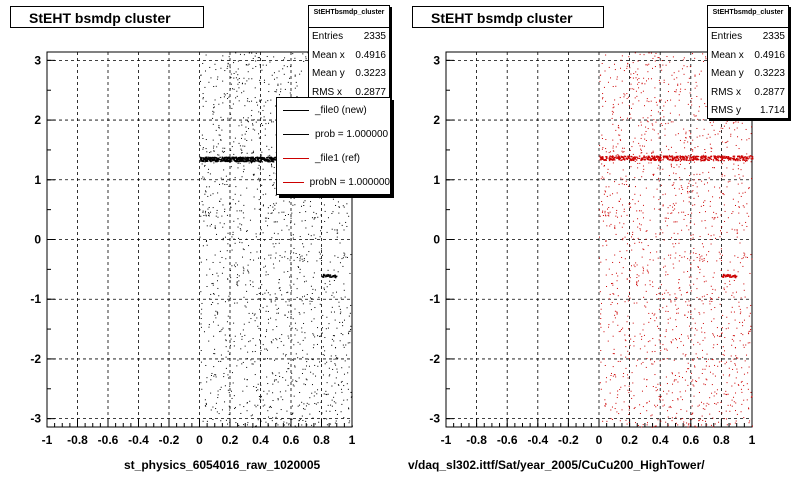 Image resolution: width=800 pixels, height=480 pixels. Describe the element at coordinates (690, 440) in the screenshot. I see `x-tick-label: 0.6` at that location.